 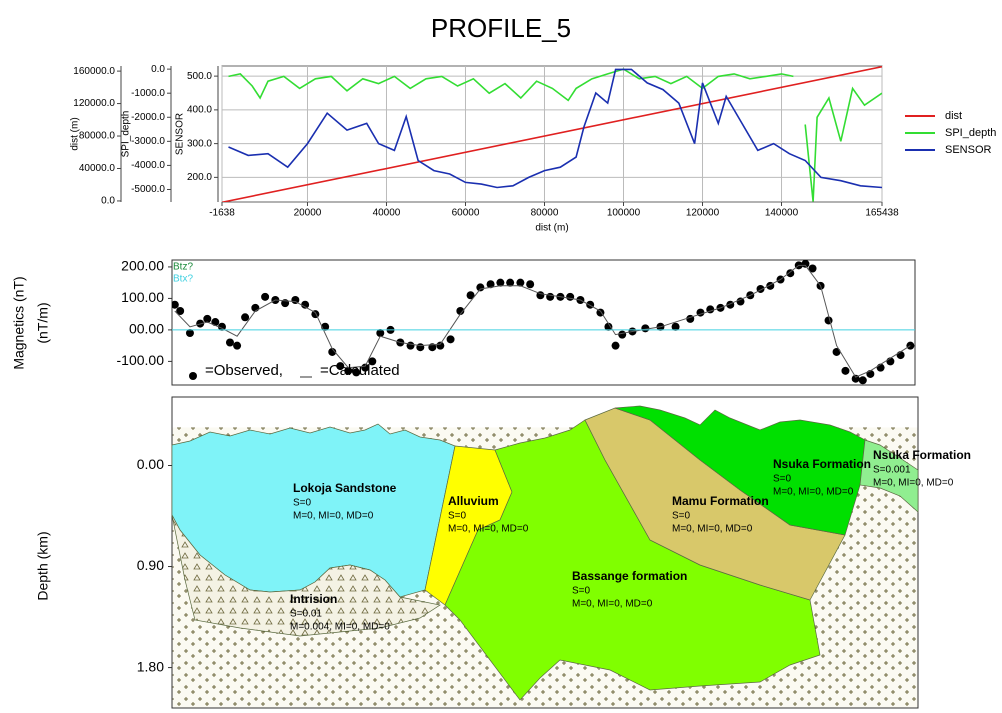 I want to click on y-tick-label: 100.00, so click(x=142, y=297).